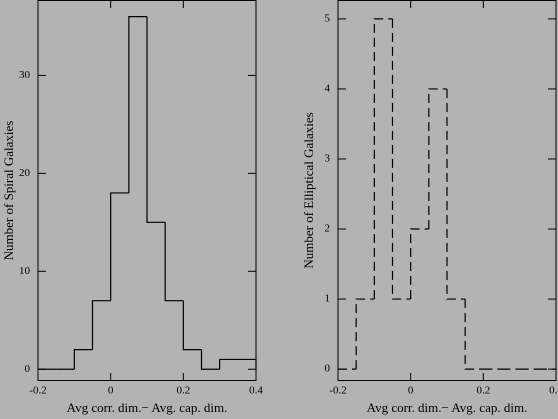 The image size is (558, 419). Describe the element at coordinates (25, 75) in the screenshot. I see `y-tick-label: 30` at that location.